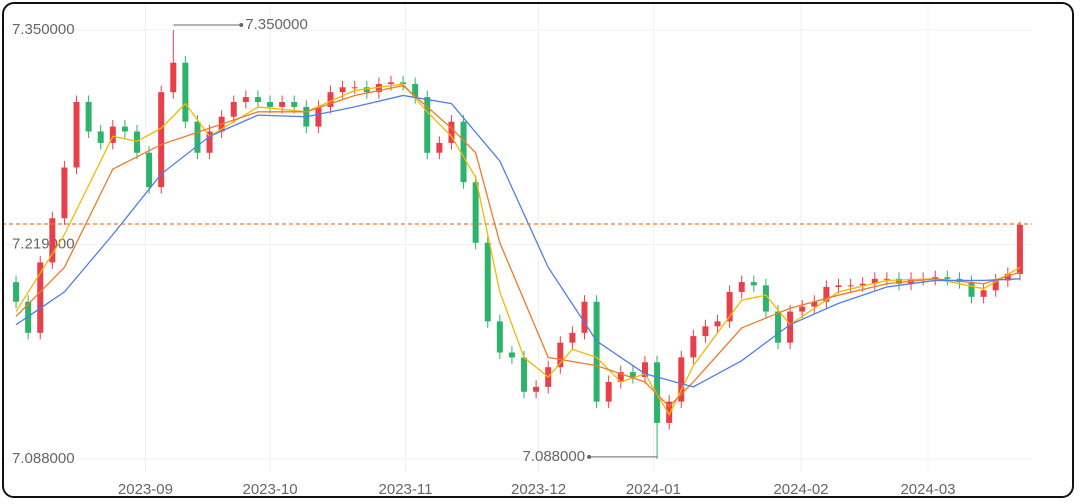 The width and height of the screenshot is (1080, 504). Describe the element at coordinates (927, 489) in the screenshot. I see `x-tick-label: 2024-03` at that location.